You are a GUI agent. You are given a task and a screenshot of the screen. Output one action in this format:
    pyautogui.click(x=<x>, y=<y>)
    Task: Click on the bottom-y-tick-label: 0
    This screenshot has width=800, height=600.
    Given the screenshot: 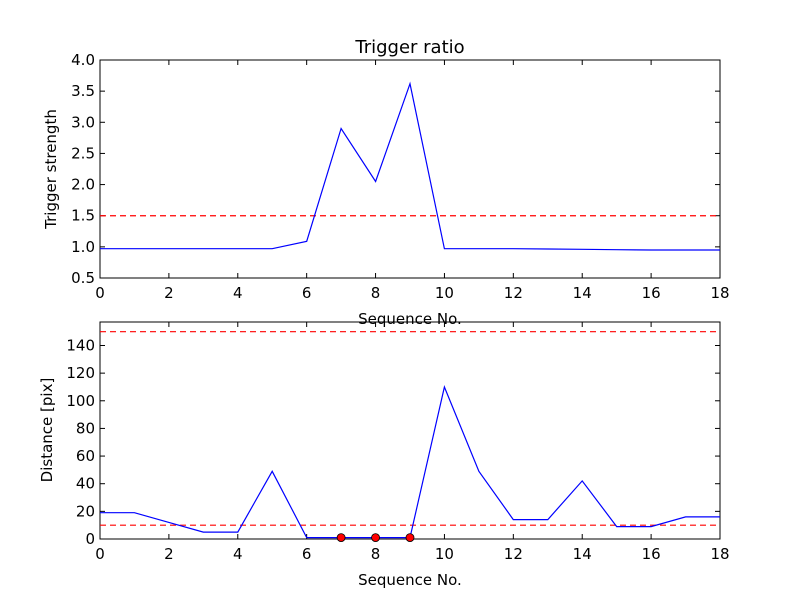 What is the action you would take?
    pyautogui.click(x=90, y=539)
    